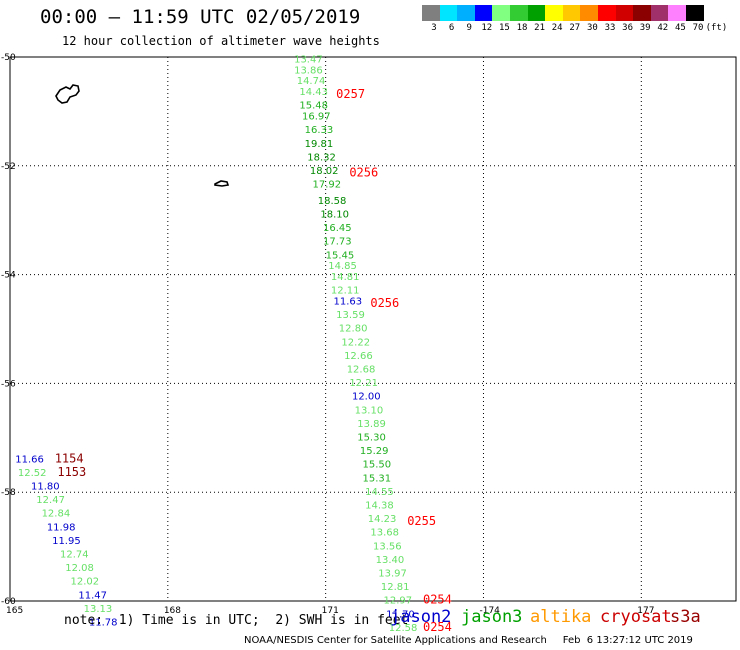 This screenshot has width=740, height=650. I want to click on satellite-cryosat: cryosat, so click(636, 617).